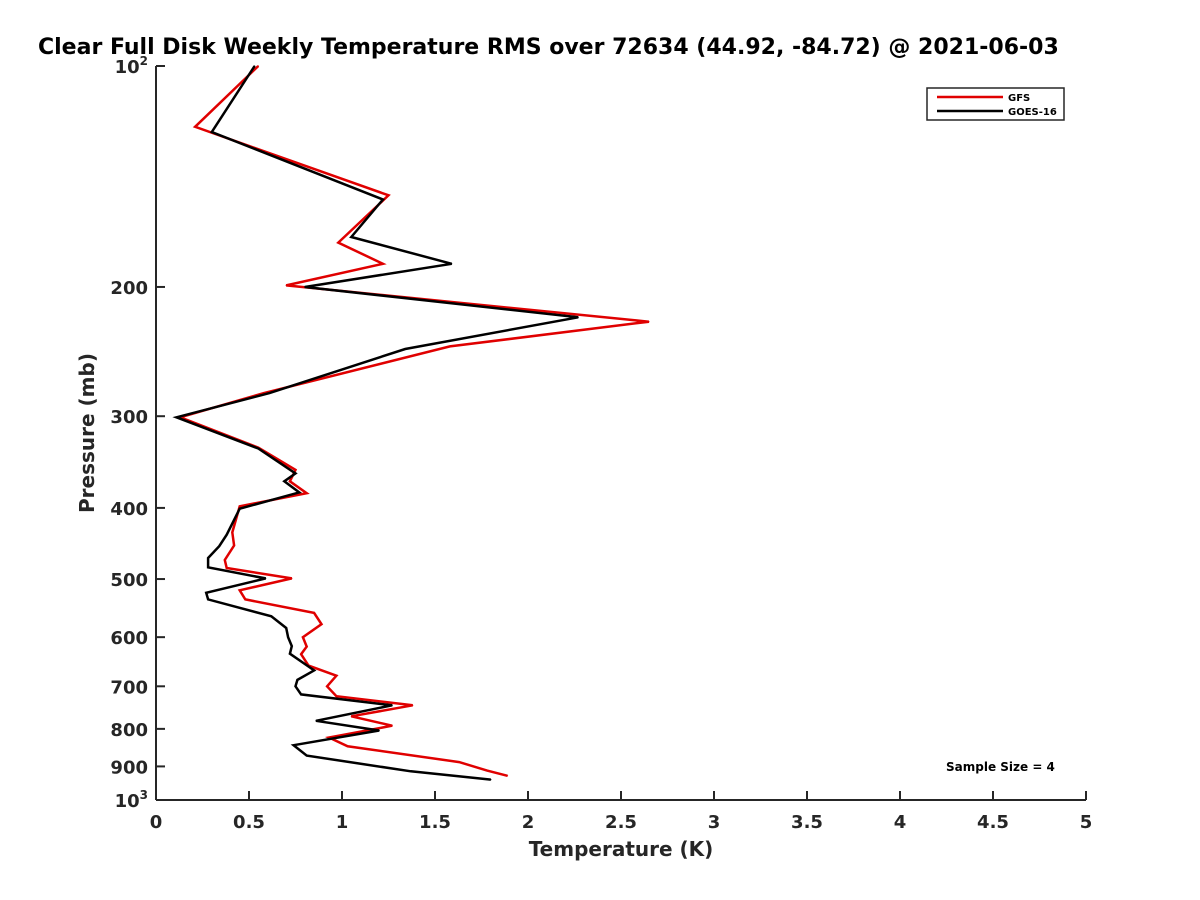  Describe the element at coordinates (249, 822) in the screenshot. I see `x-tick-label: 0.5` at that location.